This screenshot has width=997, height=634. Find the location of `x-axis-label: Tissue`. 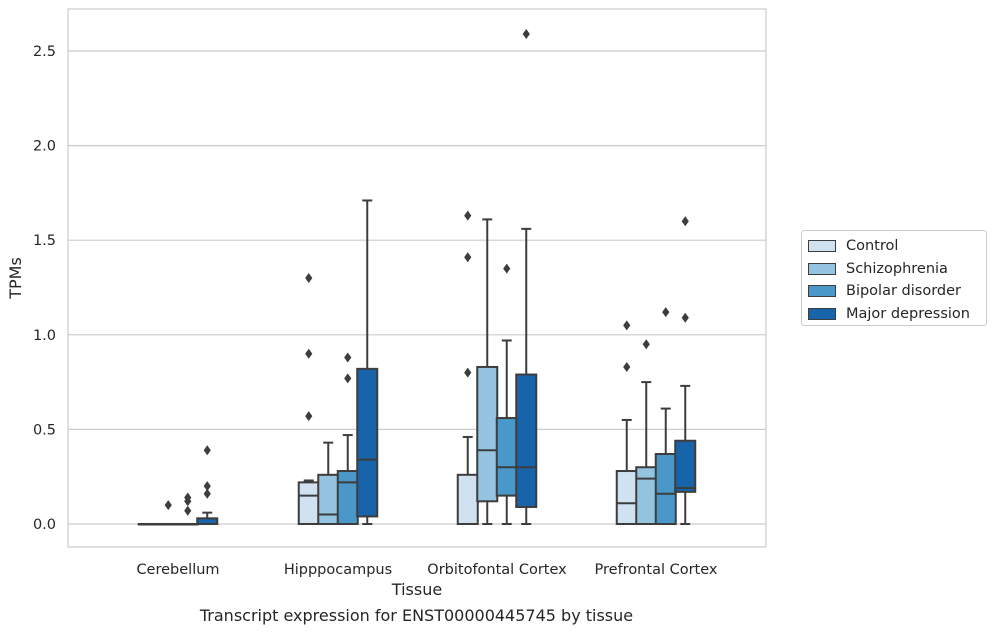

x-axis-label: Tissue is located at coordinates (416, 589).